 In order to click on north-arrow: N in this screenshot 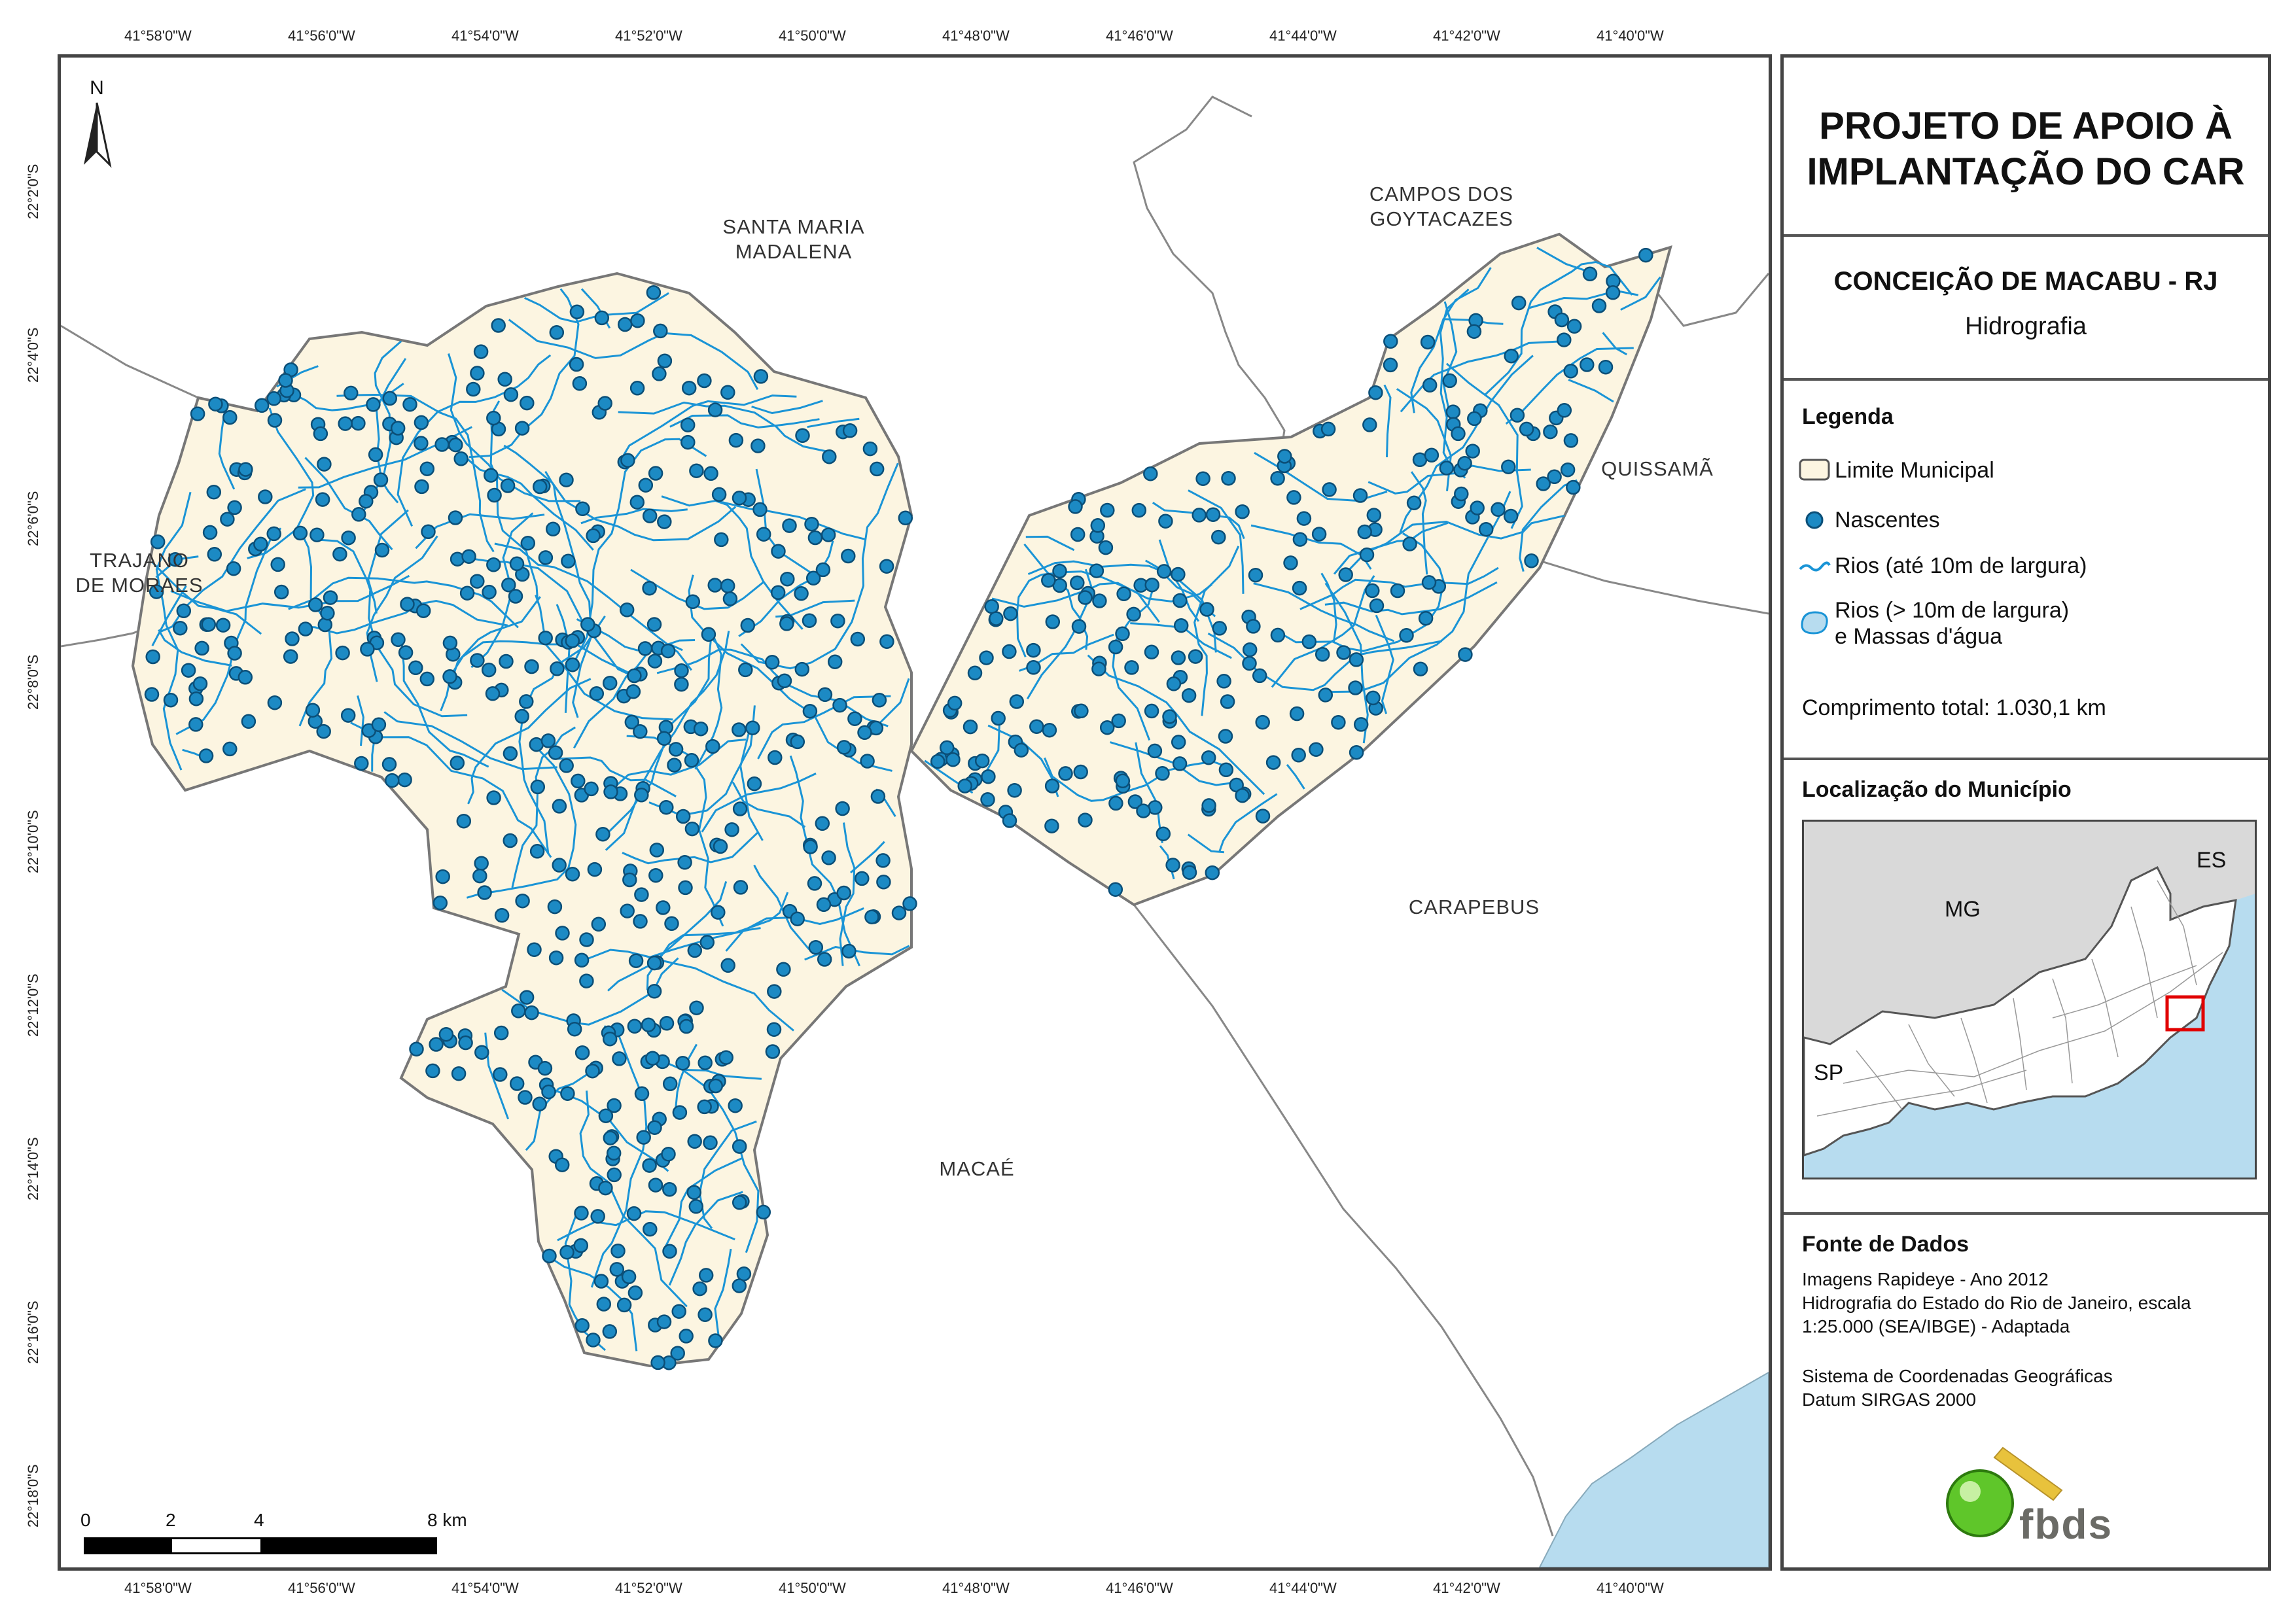, I will do `click(97, 126)`.